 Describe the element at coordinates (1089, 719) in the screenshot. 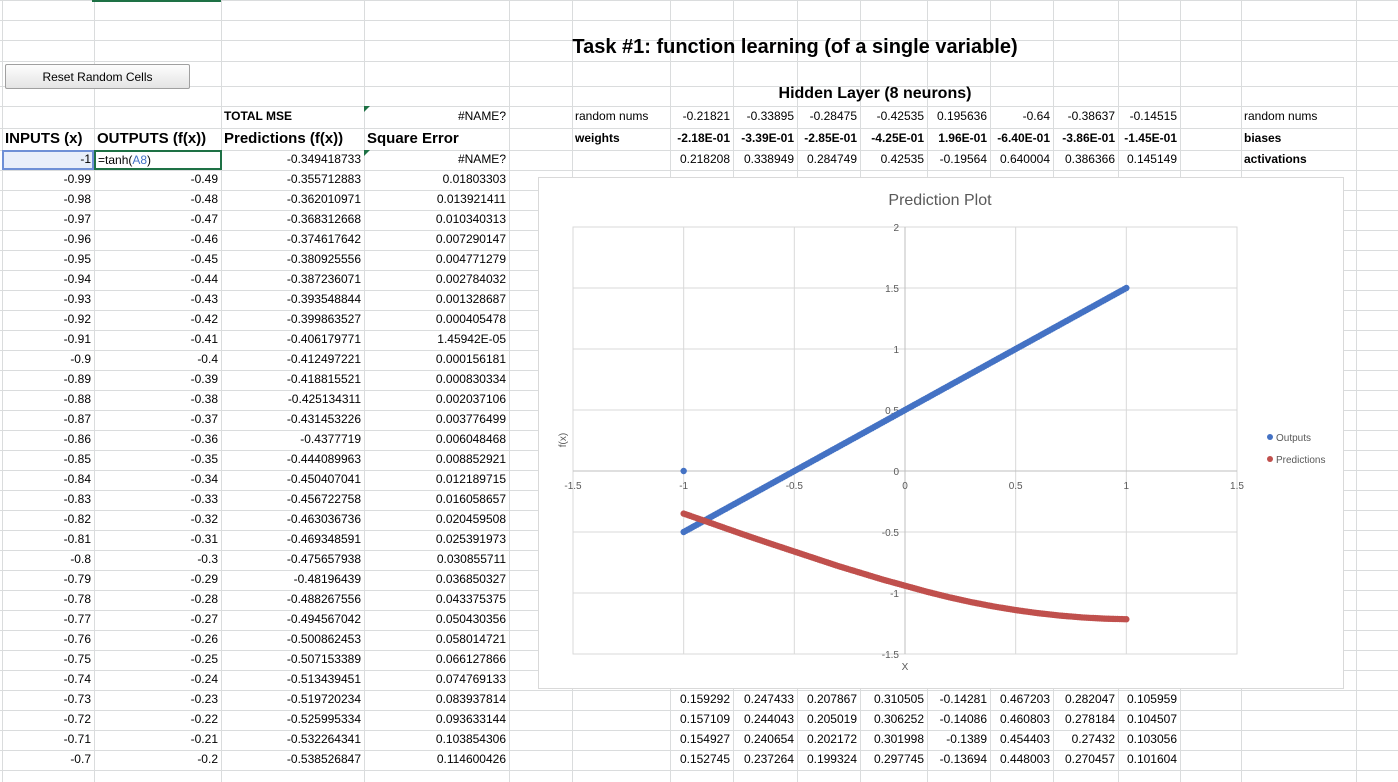

I see `activation-row-cell: 0.278184` at that location.